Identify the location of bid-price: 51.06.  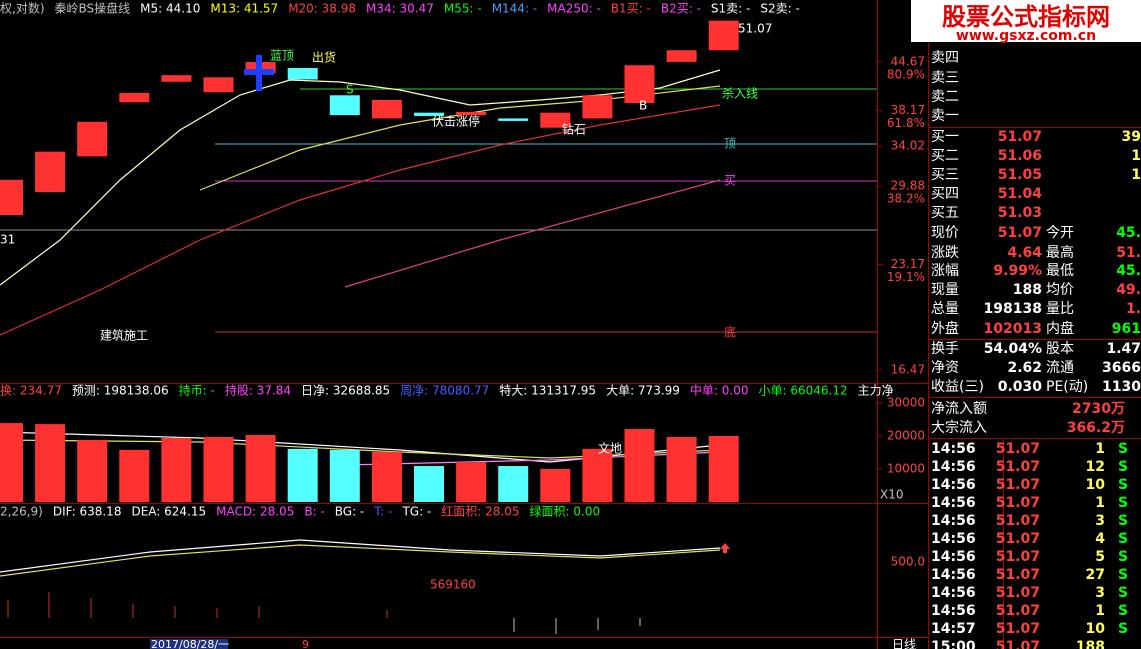
(1020, 156).